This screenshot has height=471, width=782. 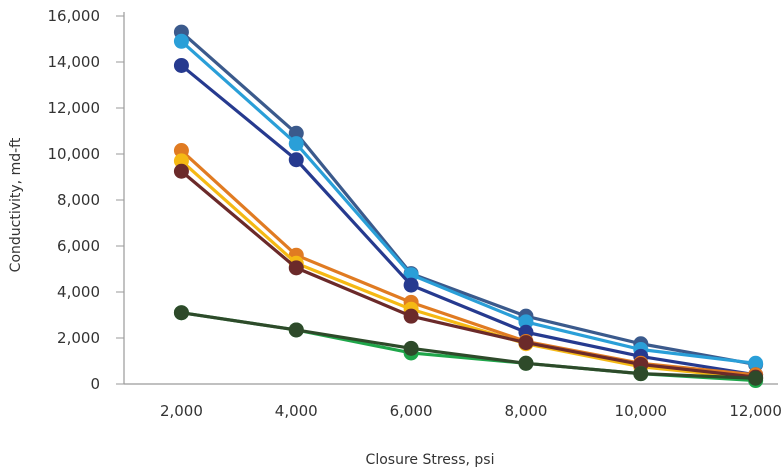 What do you see at coordinates (181, 411) in the screenshot?
I see `x-tick-label: 2,000` at bounding box center [181, 411].